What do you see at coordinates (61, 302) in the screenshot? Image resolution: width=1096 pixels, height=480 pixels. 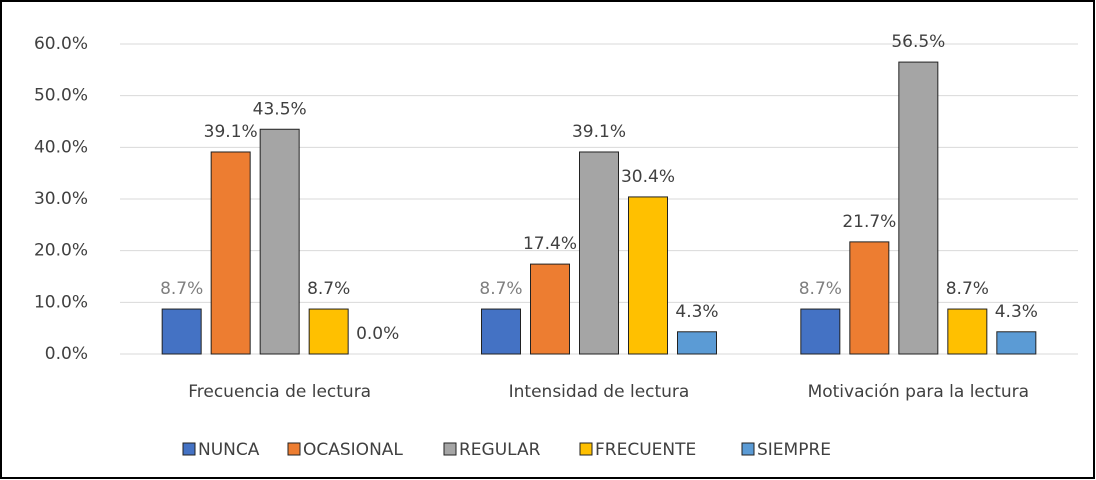 I see `y-tick-label: 10.0%` at bounding box center [61, 302].